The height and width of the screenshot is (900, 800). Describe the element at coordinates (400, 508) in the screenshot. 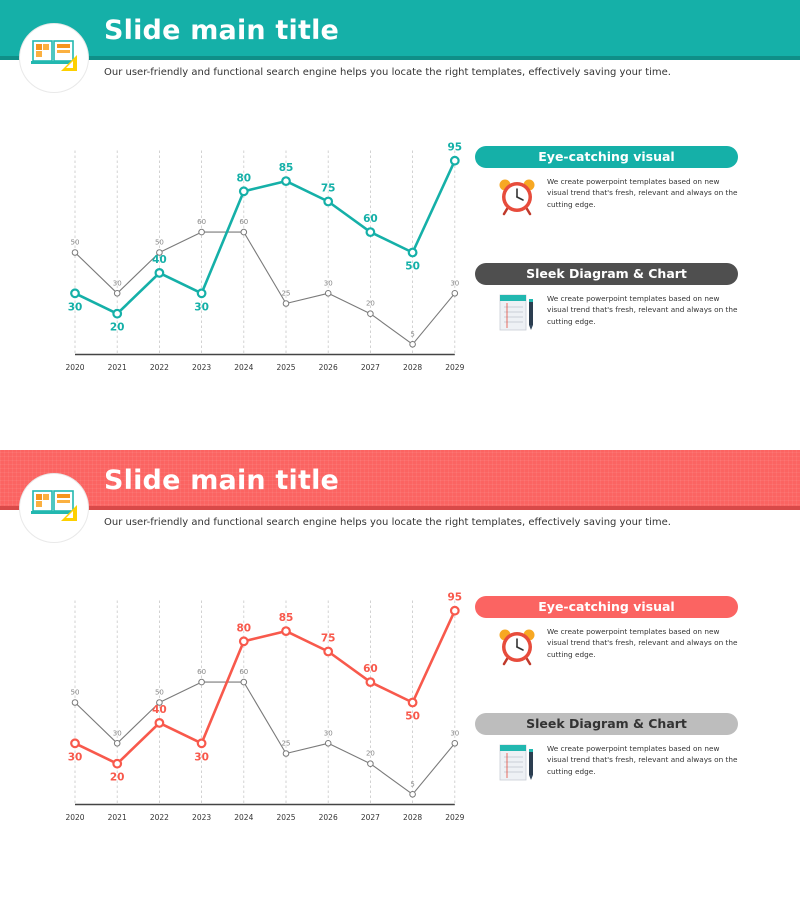

I see `header-shade` at that location.